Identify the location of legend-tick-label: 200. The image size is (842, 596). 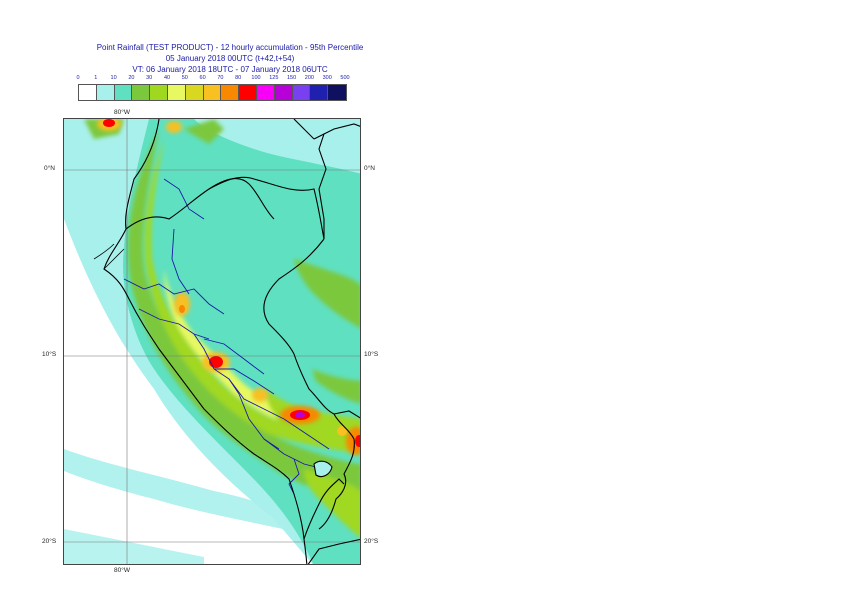
(309, 78).